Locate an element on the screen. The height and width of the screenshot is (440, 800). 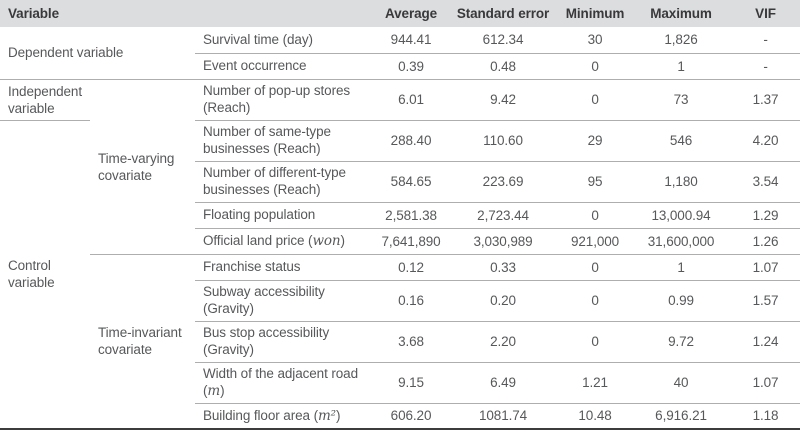
average-cell: 0.16 is located at coordinates (411, 301).